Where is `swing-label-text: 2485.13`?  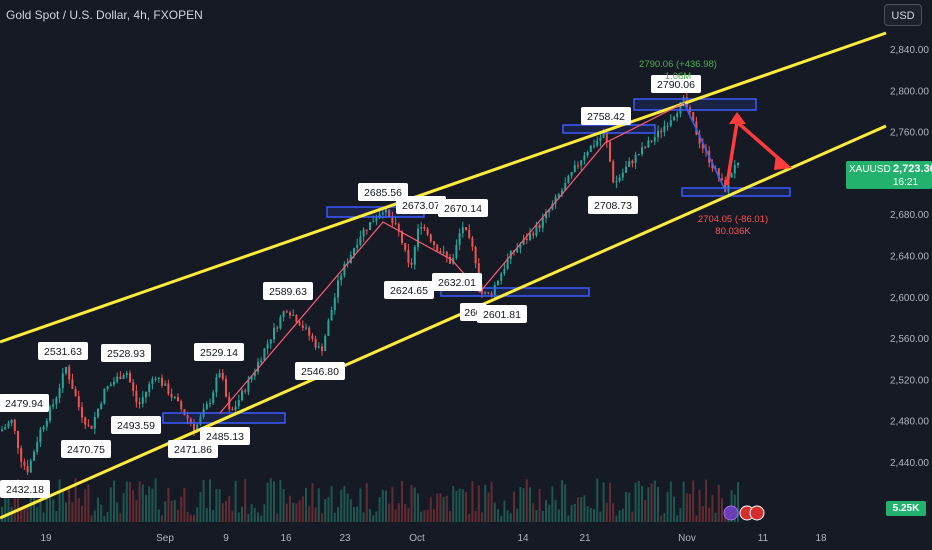
swing-label-text: 2485.13 is located at coordinates (225, 437).